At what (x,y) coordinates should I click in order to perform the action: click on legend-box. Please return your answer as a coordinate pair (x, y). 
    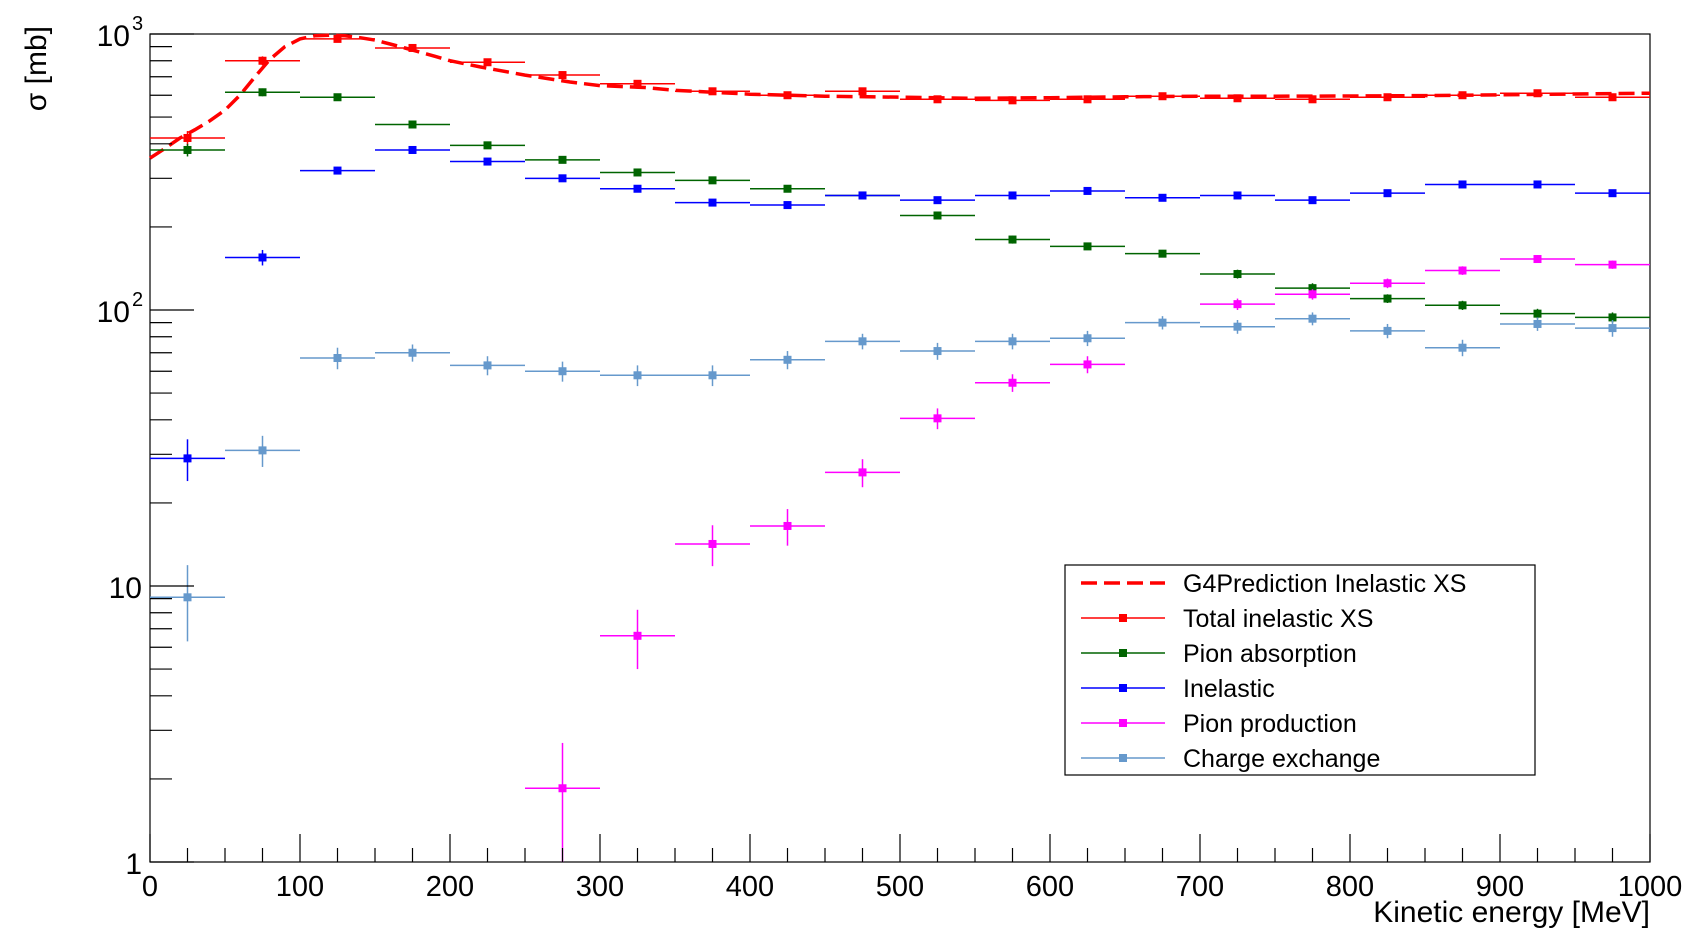
    Looking at the image, I should click on (1300, 670).